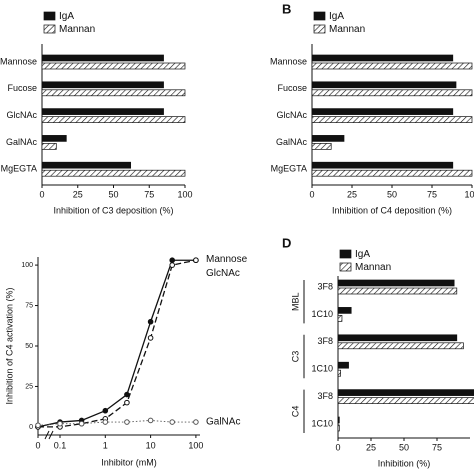 The height and width of the screenshot is (474, 474). I want to click on panel-letter: D, so click(286, 242).